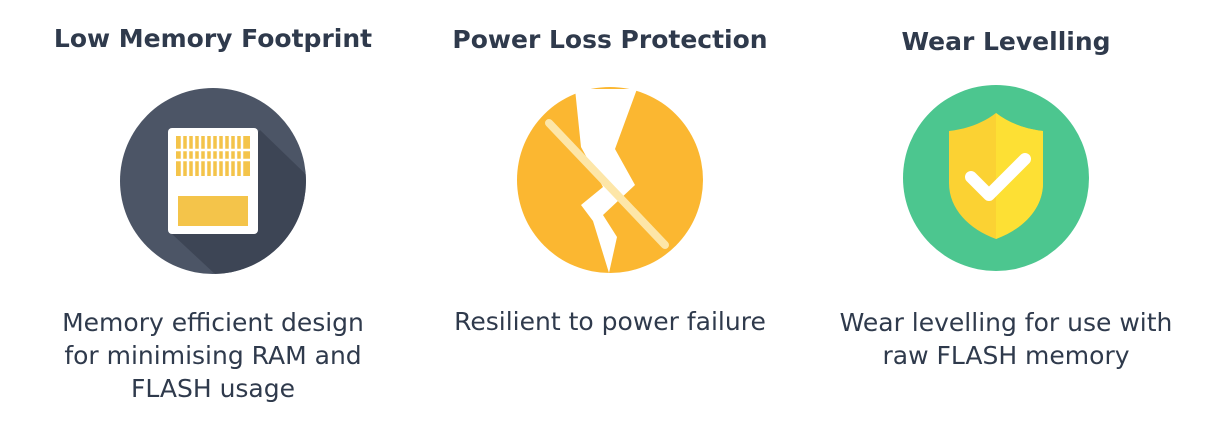 Image resolution: width=1217 pixels, height=427 pixels. I want to click on feature-title: Low Memory Footprint, so click(213, 38).